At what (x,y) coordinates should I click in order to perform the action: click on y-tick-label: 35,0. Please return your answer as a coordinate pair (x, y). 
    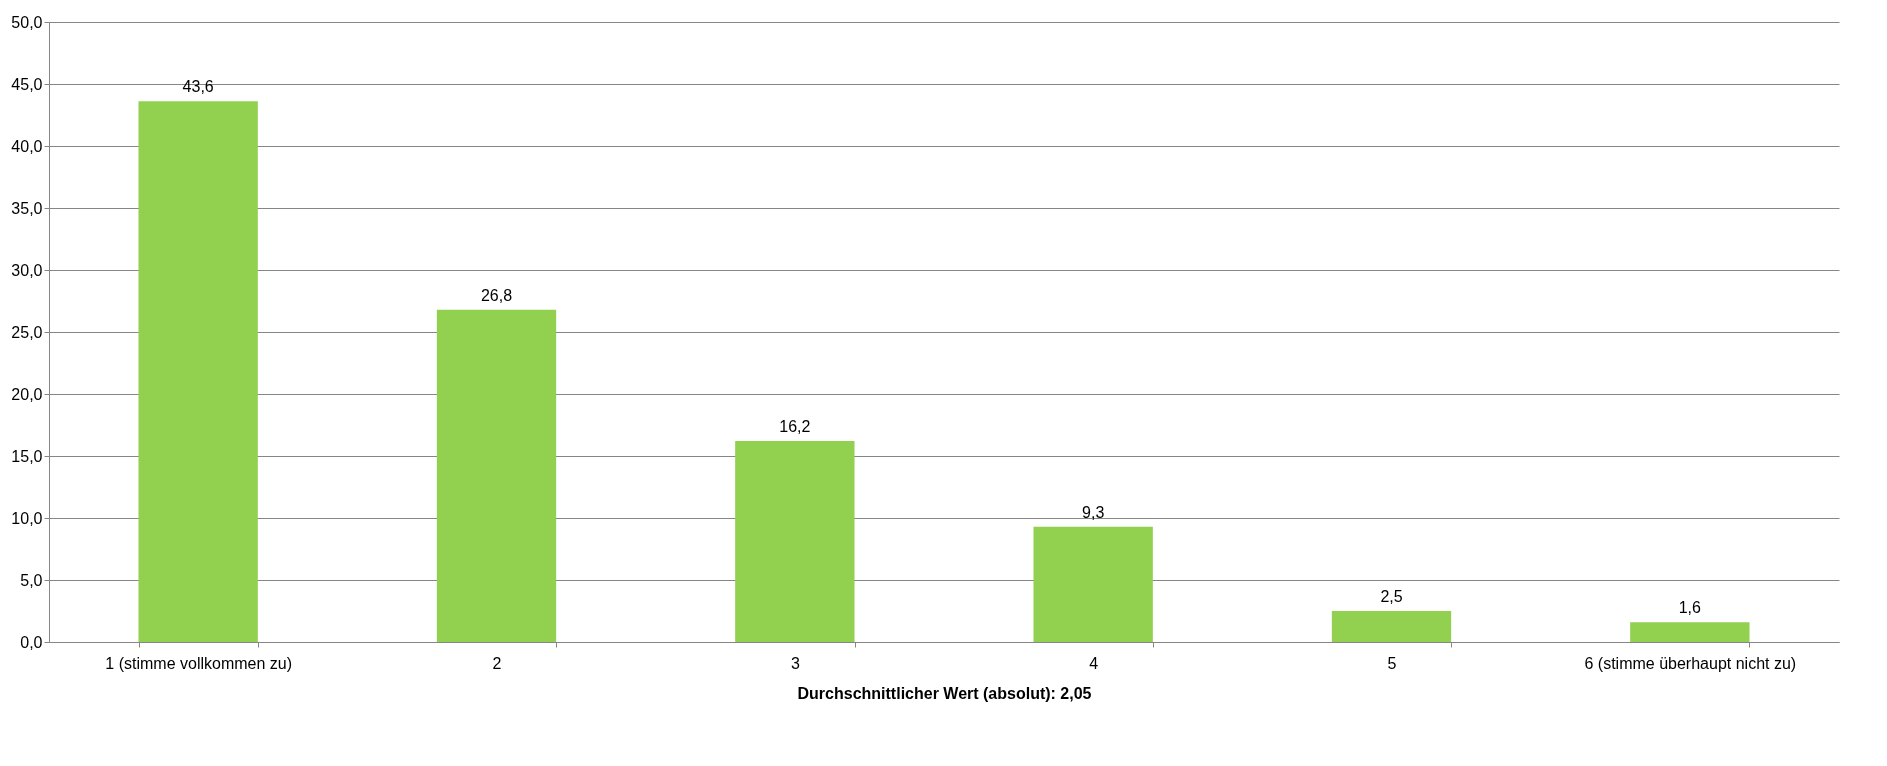
    Looking at the image, I should click on (27, 208).